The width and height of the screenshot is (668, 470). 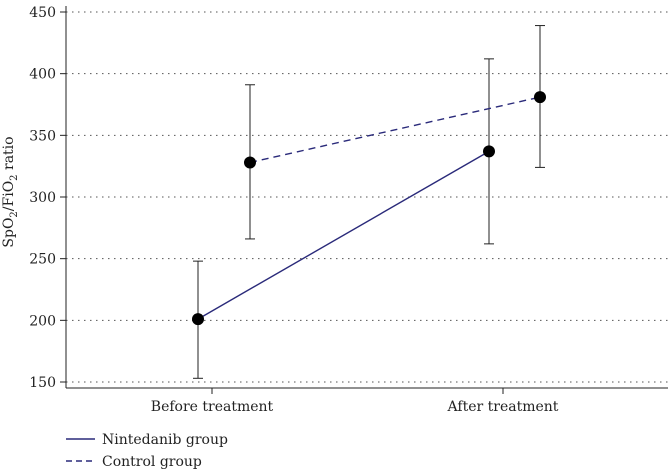 I want to click on y-axis-label-sub2: 2, so click(x=14, y=177).